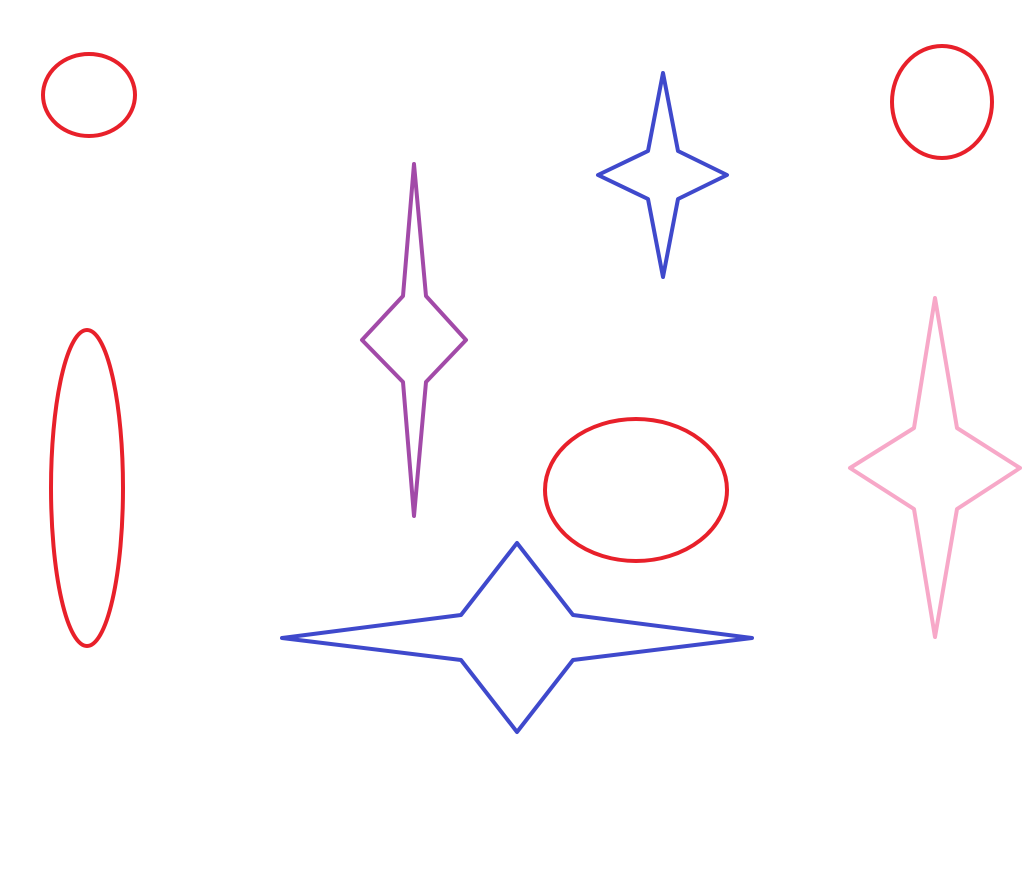 This screenshot has height=893, width=1022. What do you see at coordinates (87, 488) in the screenshot?
I see `red-ellipse-tall-left` at bounding box center [87, 488].